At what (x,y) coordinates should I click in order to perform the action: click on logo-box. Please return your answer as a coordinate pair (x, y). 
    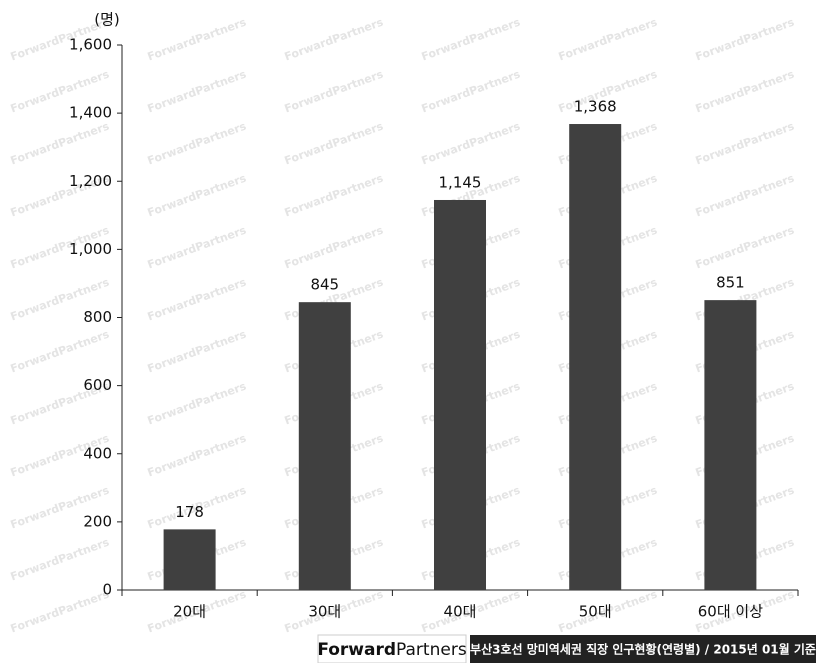
    Looking at the image, I should click on (392, 648).